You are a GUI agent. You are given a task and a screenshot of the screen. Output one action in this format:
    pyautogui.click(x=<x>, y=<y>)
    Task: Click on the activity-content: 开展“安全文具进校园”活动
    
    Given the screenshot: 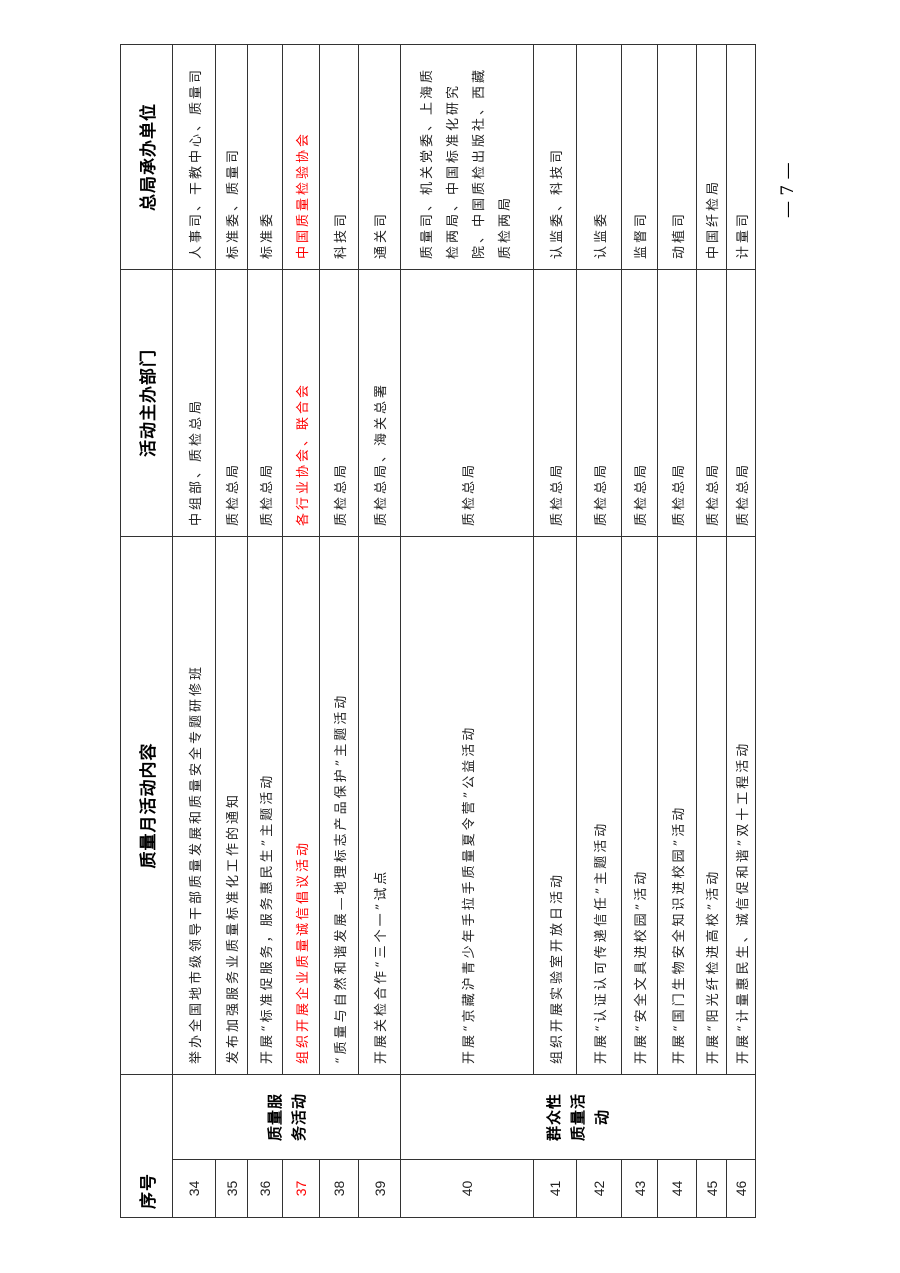 What is the action you would take?
    pyautogui.click(x=639, y=805)
    